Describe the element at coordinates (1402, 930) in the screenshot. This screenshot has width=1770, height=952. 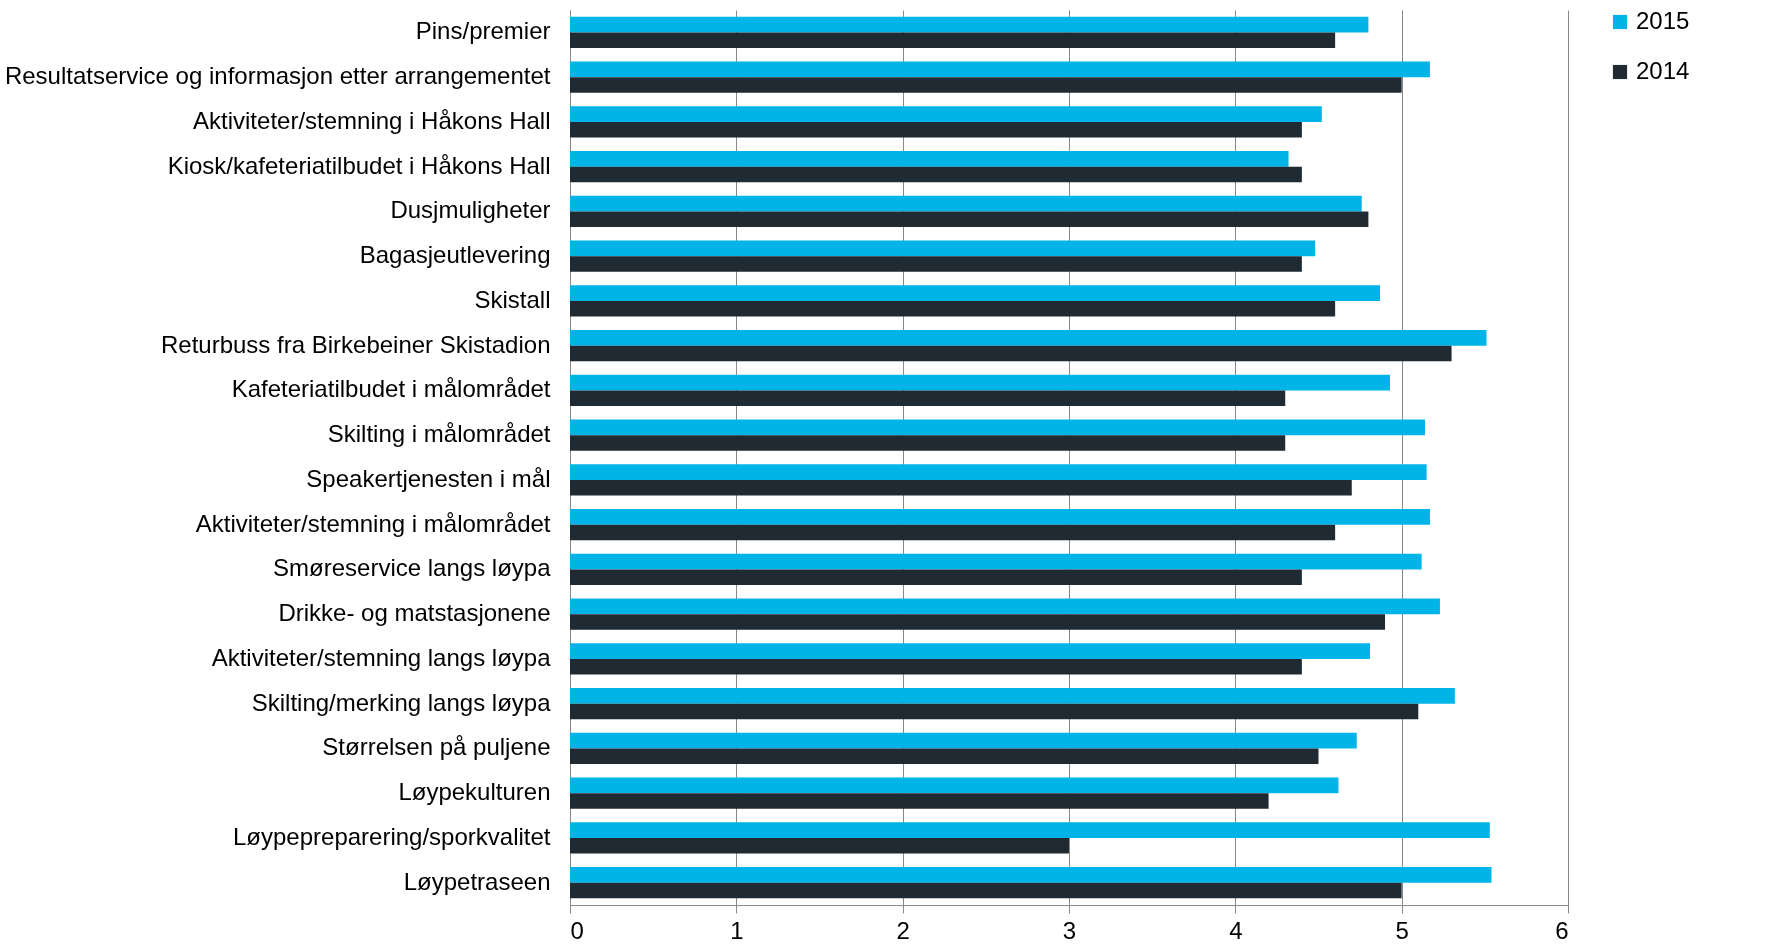
I see `x-tick-label: 5` at that location.